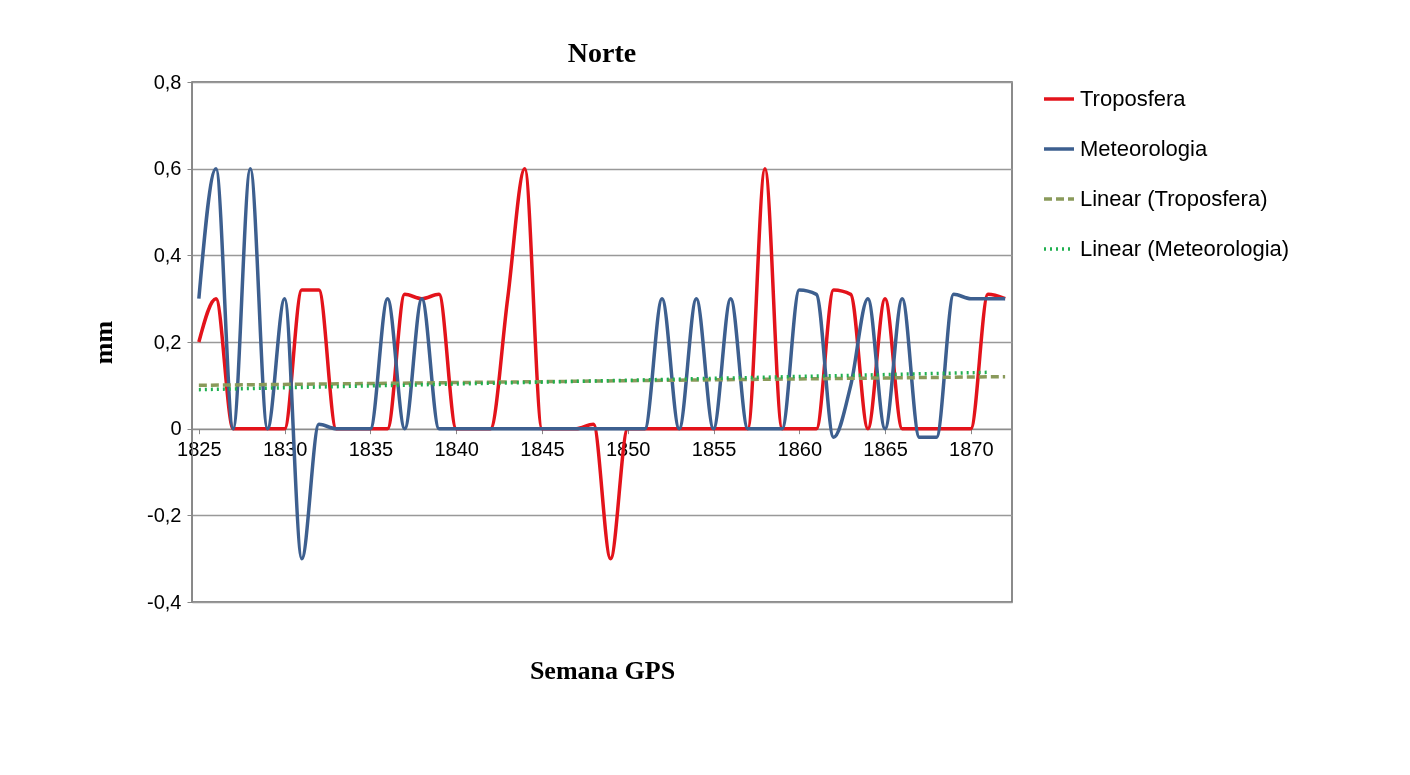  Describe the element at coordinates (176, 428) in the screenshot. I see `y-tick-label: 0` at that location.